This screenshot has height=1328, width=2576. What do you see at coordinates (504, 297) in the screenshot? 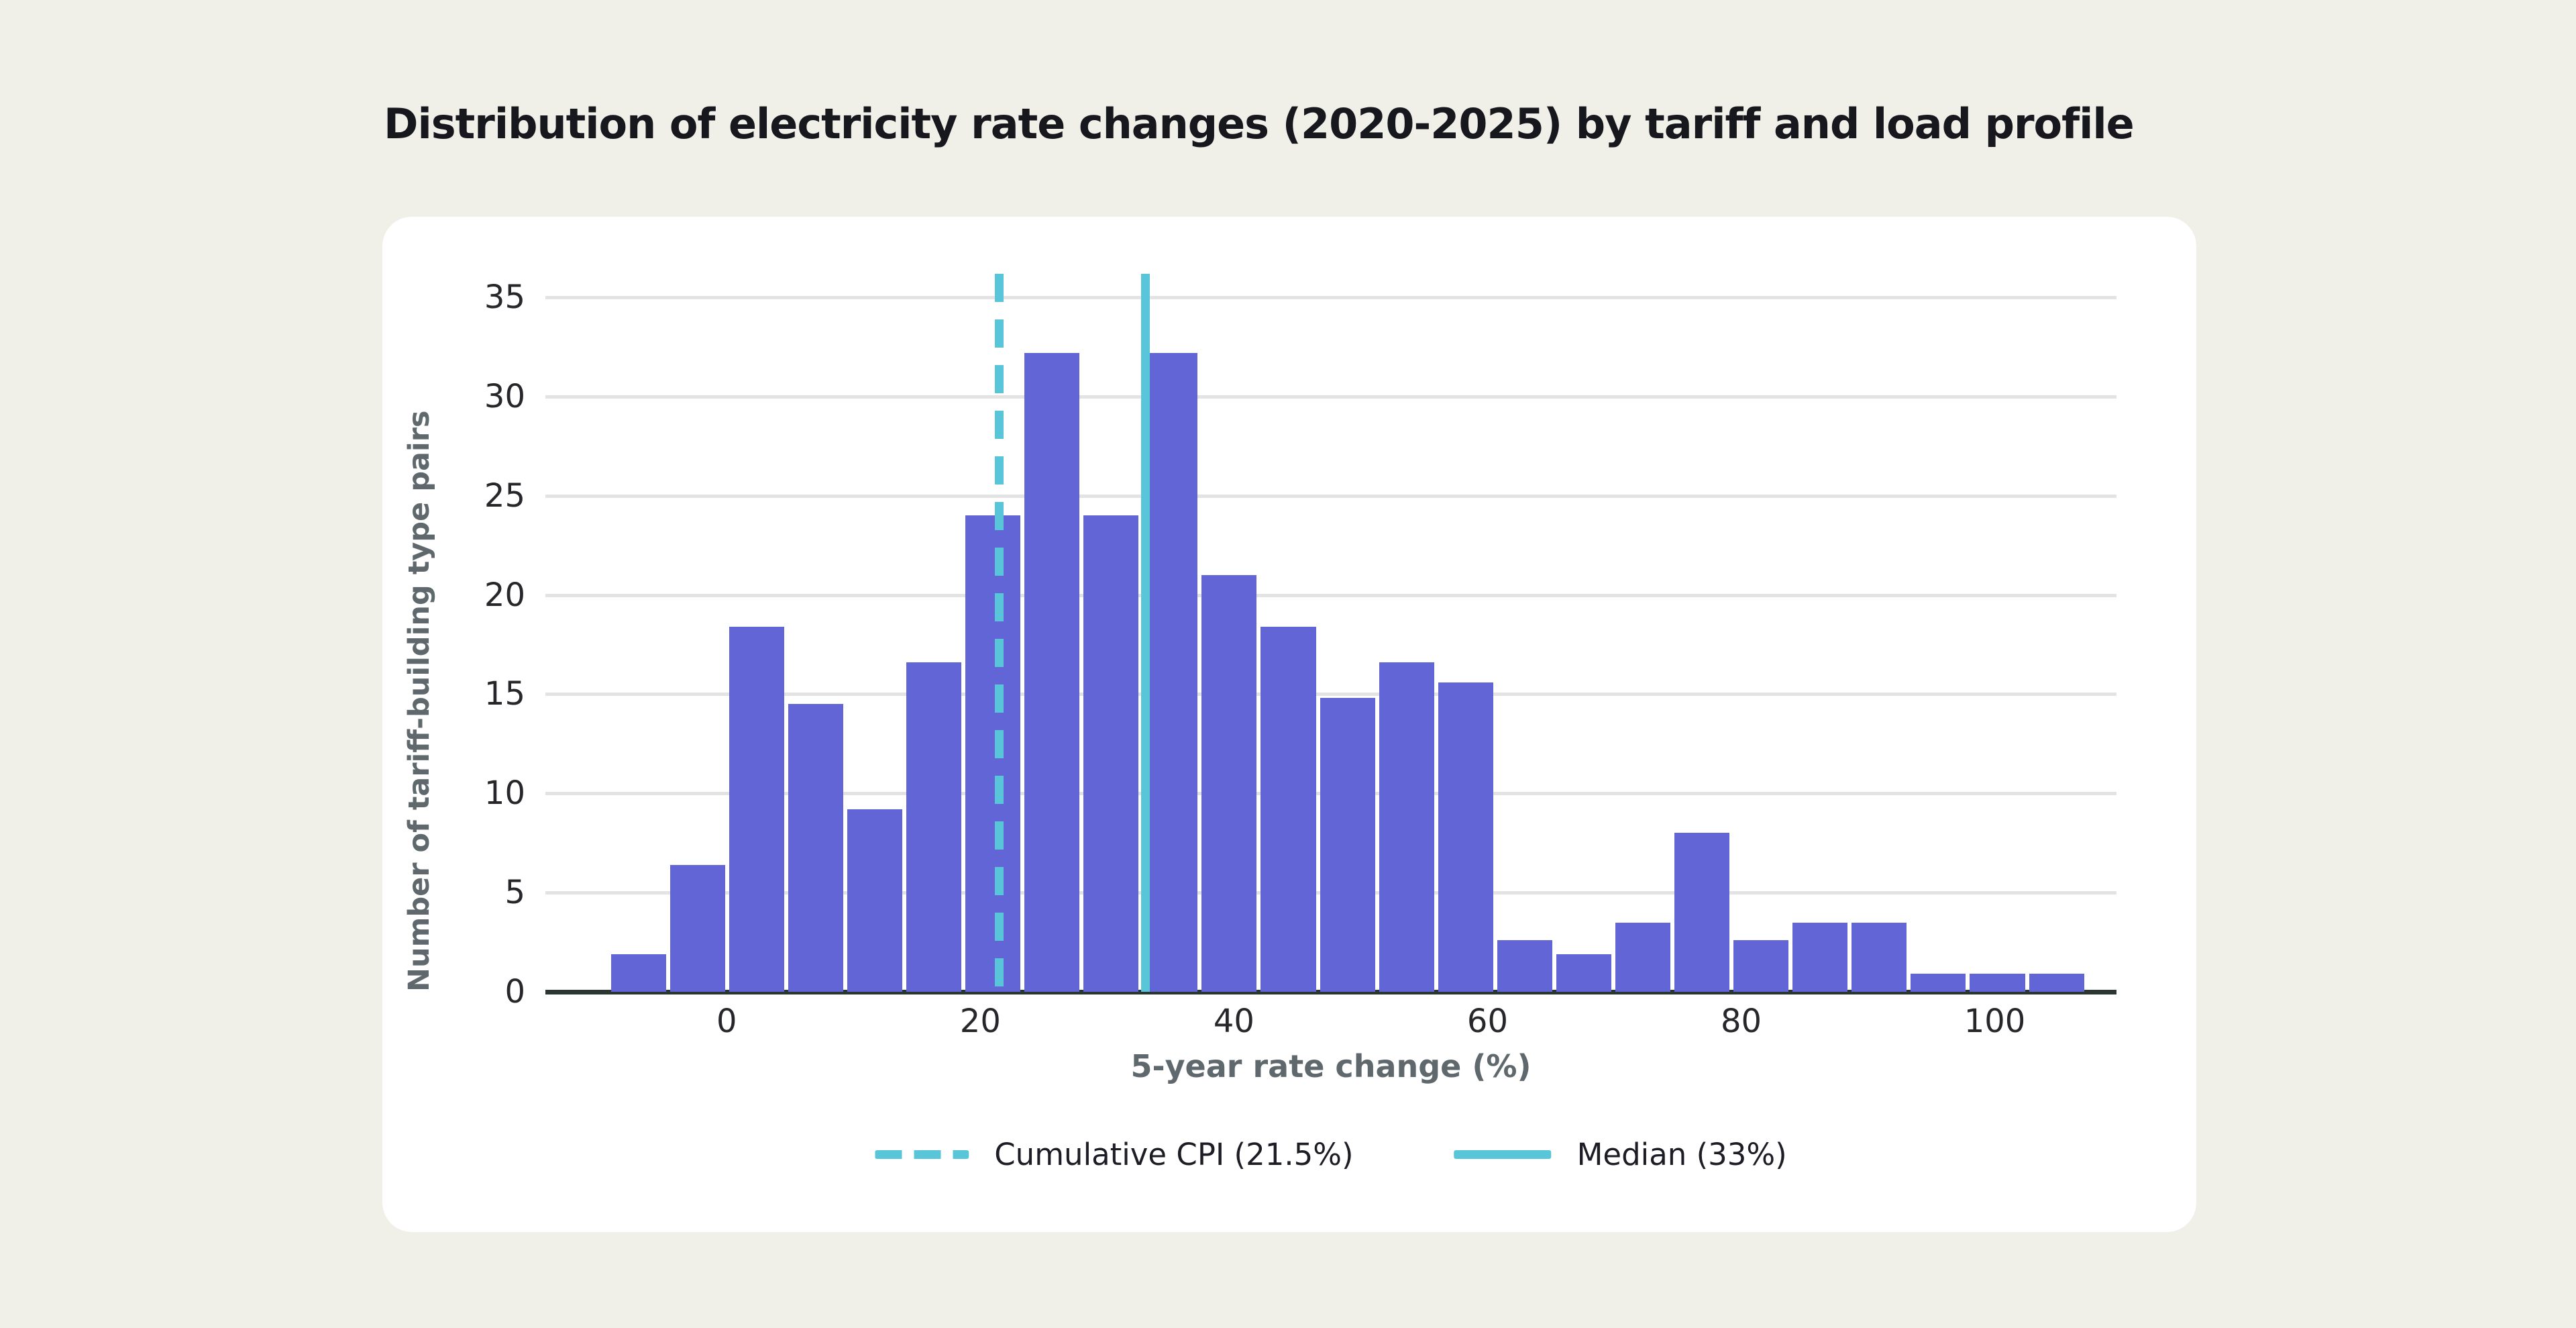
I see `y-tick-label: 35` at bounding box center [504, 297].